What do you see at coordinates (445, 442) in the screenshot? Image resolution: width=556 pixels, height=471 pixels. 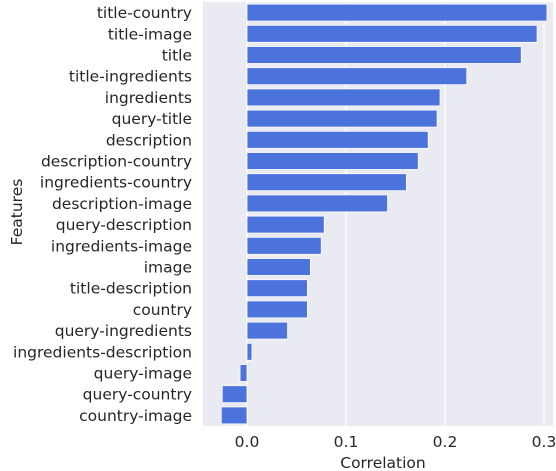 I see `x-tick-label: 0.2` at bounding box center [445, 442].